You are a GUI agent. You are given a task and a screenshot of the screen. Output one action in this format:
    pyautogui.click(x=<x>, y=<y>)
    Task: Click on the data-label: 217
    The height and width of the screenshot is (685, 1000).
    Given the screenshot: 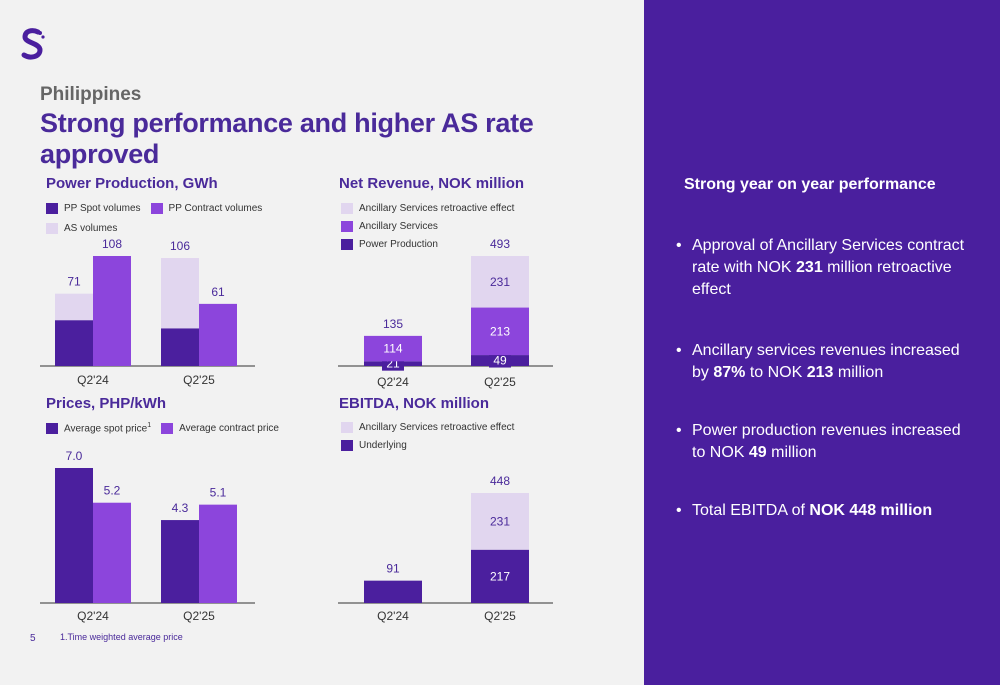 What is the action you would take?
    pyautogui.click(x=500, y=576)
    